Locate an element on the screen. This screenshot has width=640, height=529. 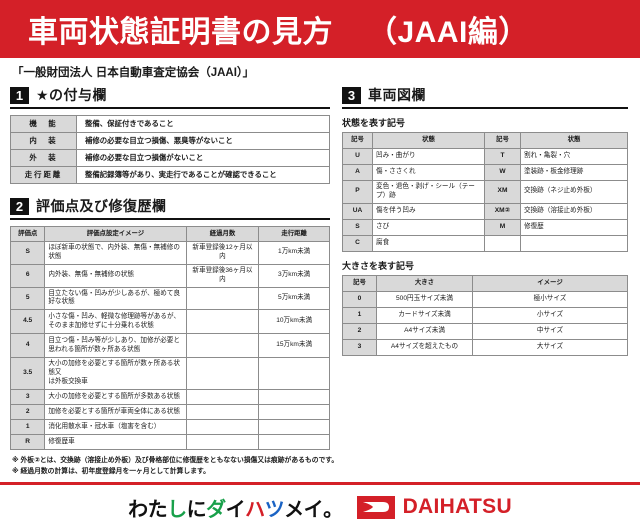
table-row: 1 カードサイズ未満 小サイズ is located at coordinates (485, 315).